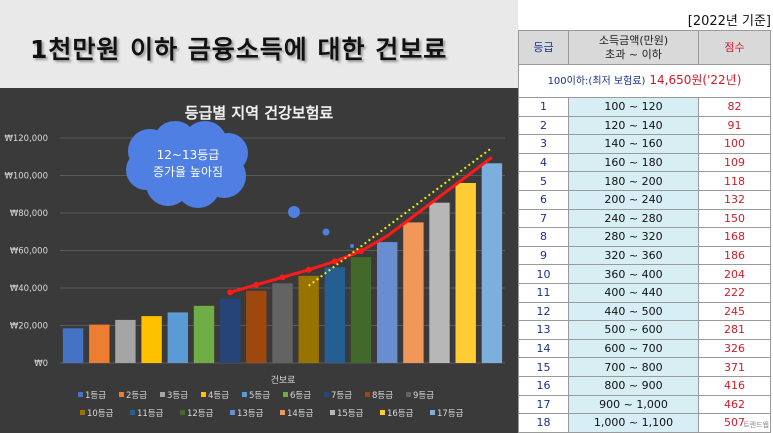 This screenshot has width=773, height=433. Describe the element at coordinates (644, 199) in the screenshot. I see `table-row: 6 200 ~ 240 132` at that location.